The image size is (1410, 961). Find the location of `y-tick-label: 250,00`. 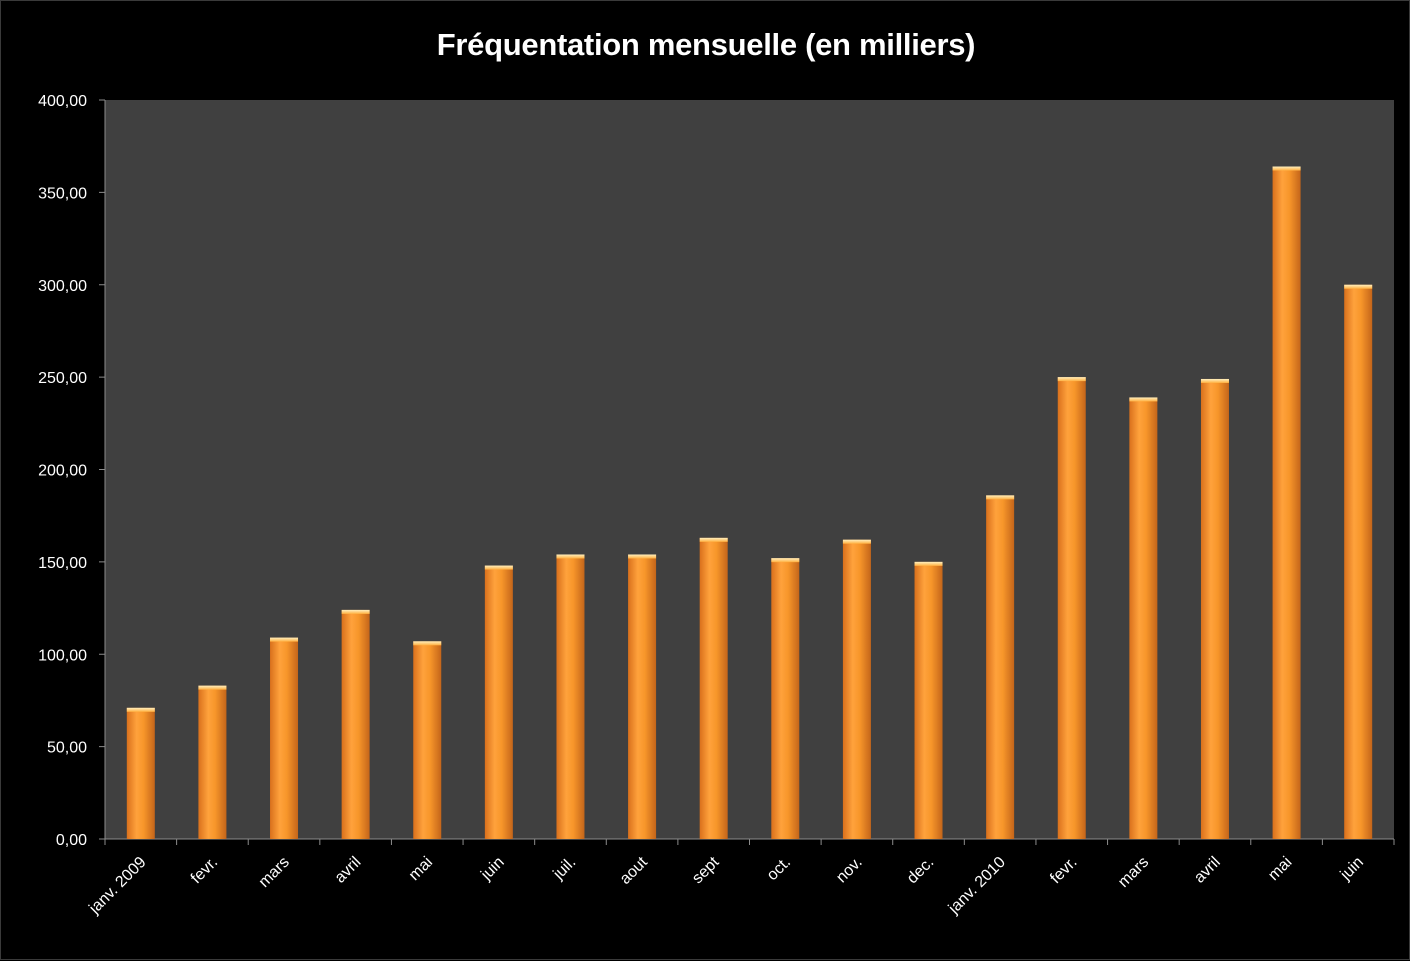

y-tick-label: 250,00 is located at coordinates (62, 378).